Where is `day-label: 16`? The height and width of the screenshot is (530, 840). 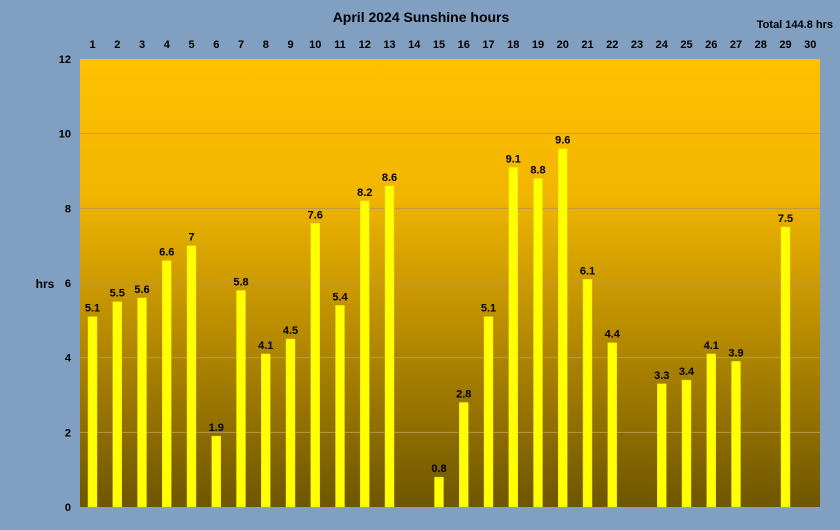
day-label: 16 is located at coordinates (464, 45).